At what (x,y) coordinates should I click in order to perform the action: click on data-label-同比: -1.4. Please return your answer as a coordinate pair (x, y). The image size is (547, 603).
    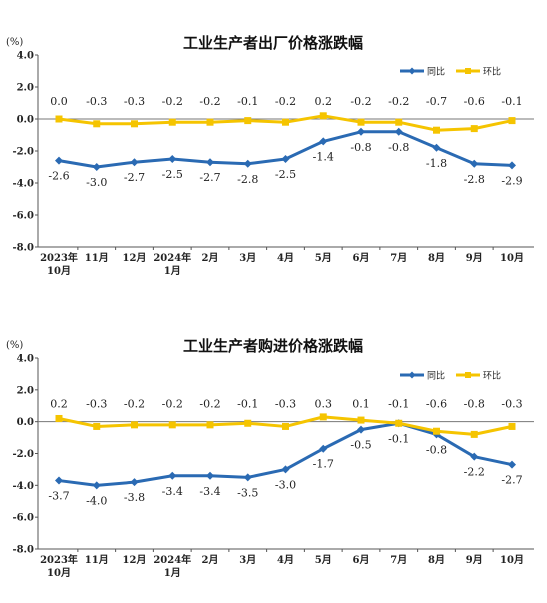
    Looking at the image, I should click on (323, 156).